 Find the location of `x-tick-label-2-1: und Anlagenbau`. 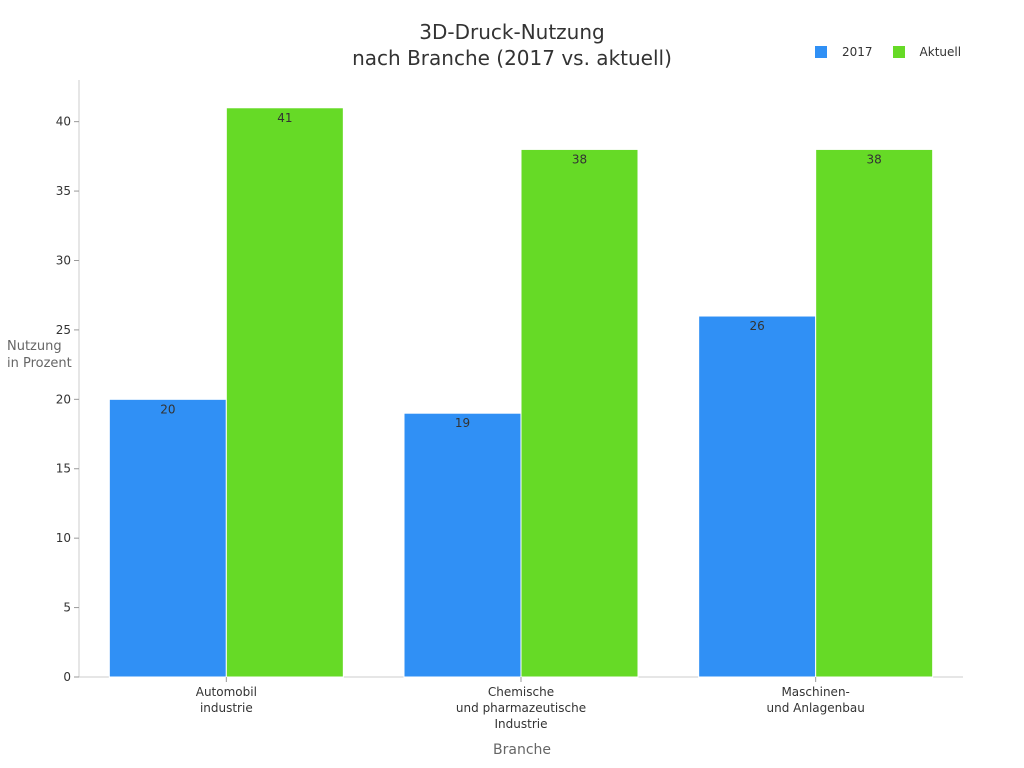

x-tick-label-2-1: und Anlagenbau is located at coordinates (816, 708).